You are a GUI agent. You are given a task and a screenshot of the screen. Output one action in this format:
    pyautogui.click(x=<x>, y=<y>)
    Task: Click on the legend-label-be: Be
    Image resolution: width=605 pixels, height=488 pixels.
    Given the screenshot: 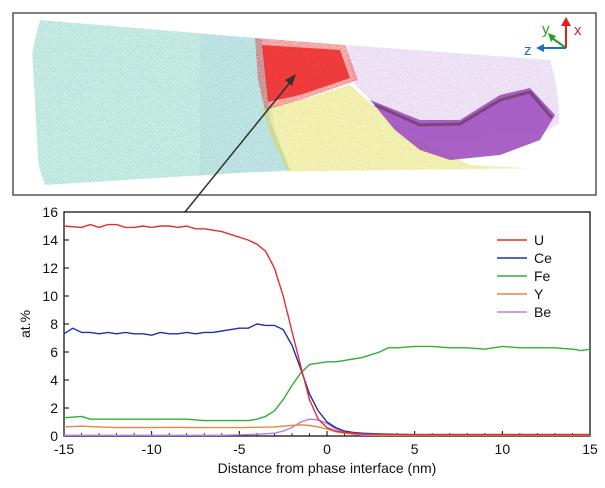 What is the action you would take?
    pyautogui.click(x=542, y=312)
    